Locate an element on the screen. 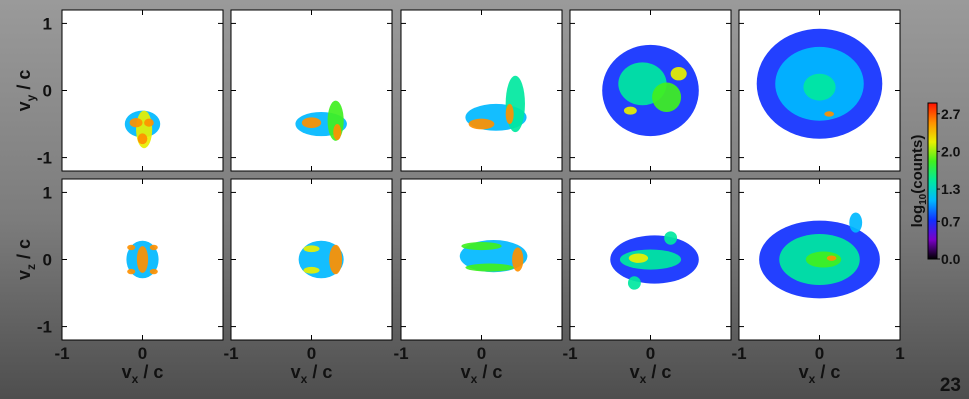 The height and width of the screenshot is (399, 969). panel-r1-c4 is located at coordinates (650, 90).